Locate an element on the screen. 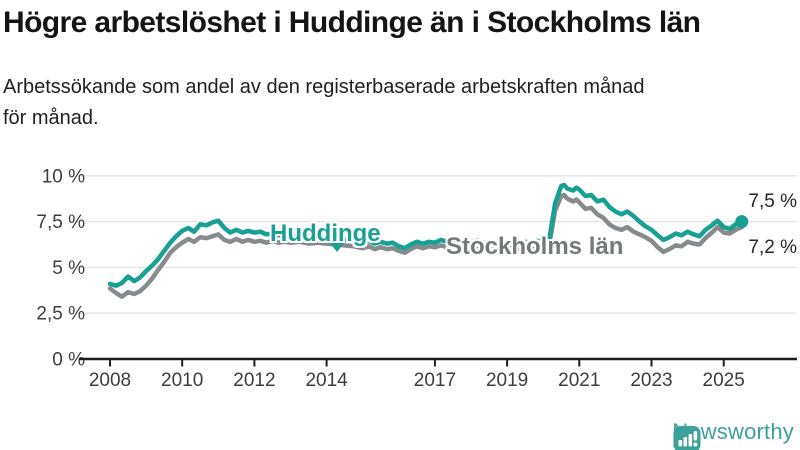 Image resolution: width=800 pixels, height=450 pixels. x-axis-label: 2014 is located at coordinates (326, 380).